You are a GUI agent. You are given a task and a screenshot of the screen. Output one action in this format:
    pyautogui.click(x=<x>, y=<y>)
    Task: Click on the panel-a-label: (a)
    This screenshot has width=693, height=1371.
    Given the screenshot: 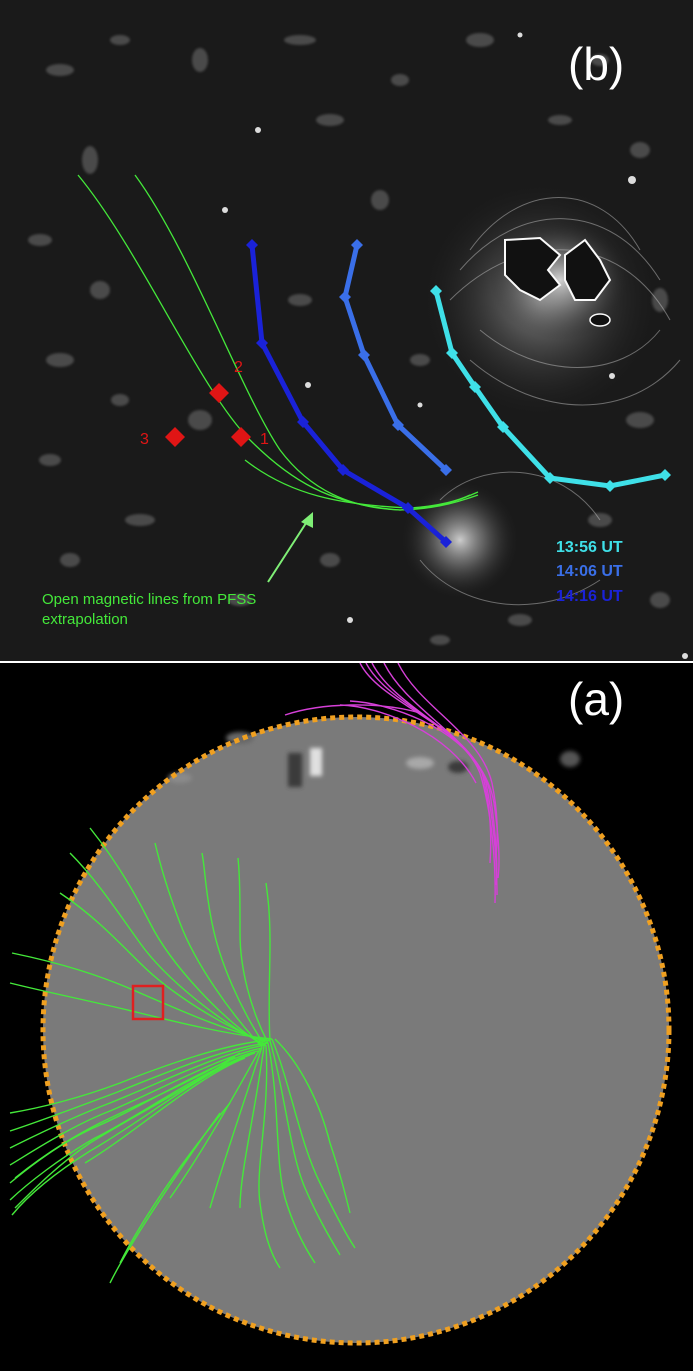 What is the action you would take?
    pyautogui.click(x=596, y=699)
    